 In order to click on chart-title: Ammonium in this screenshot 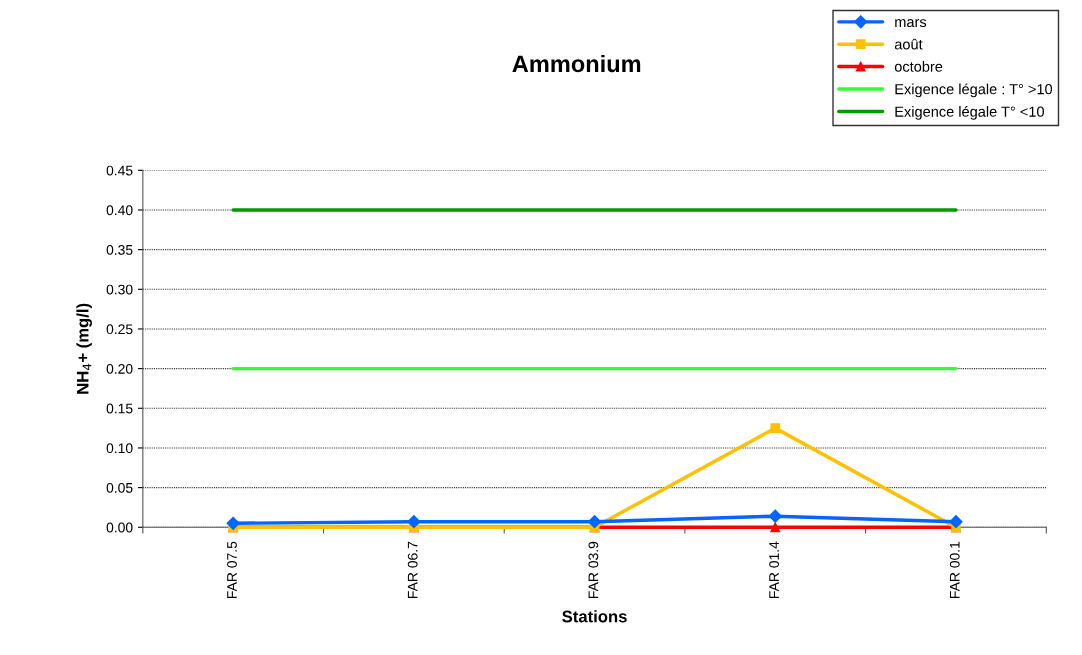, I will do `click(576, 63)`.